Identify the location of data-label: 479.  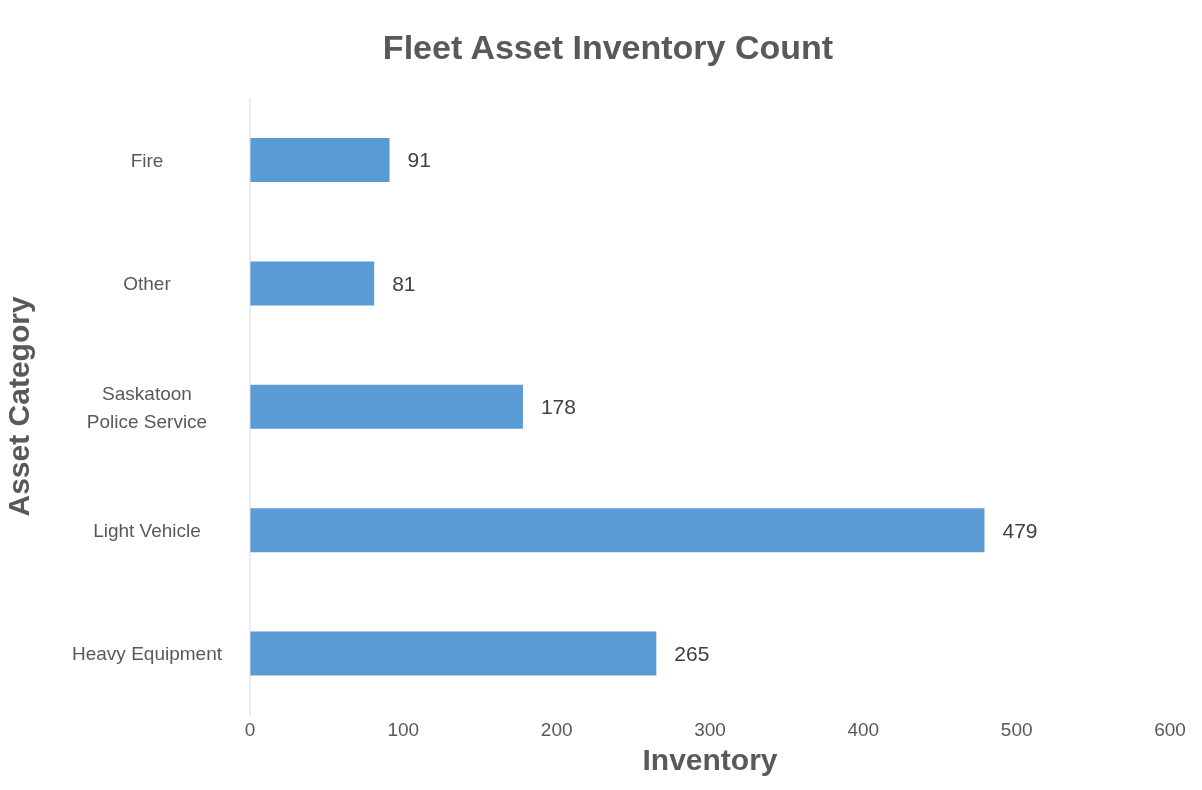
(1020, 530).